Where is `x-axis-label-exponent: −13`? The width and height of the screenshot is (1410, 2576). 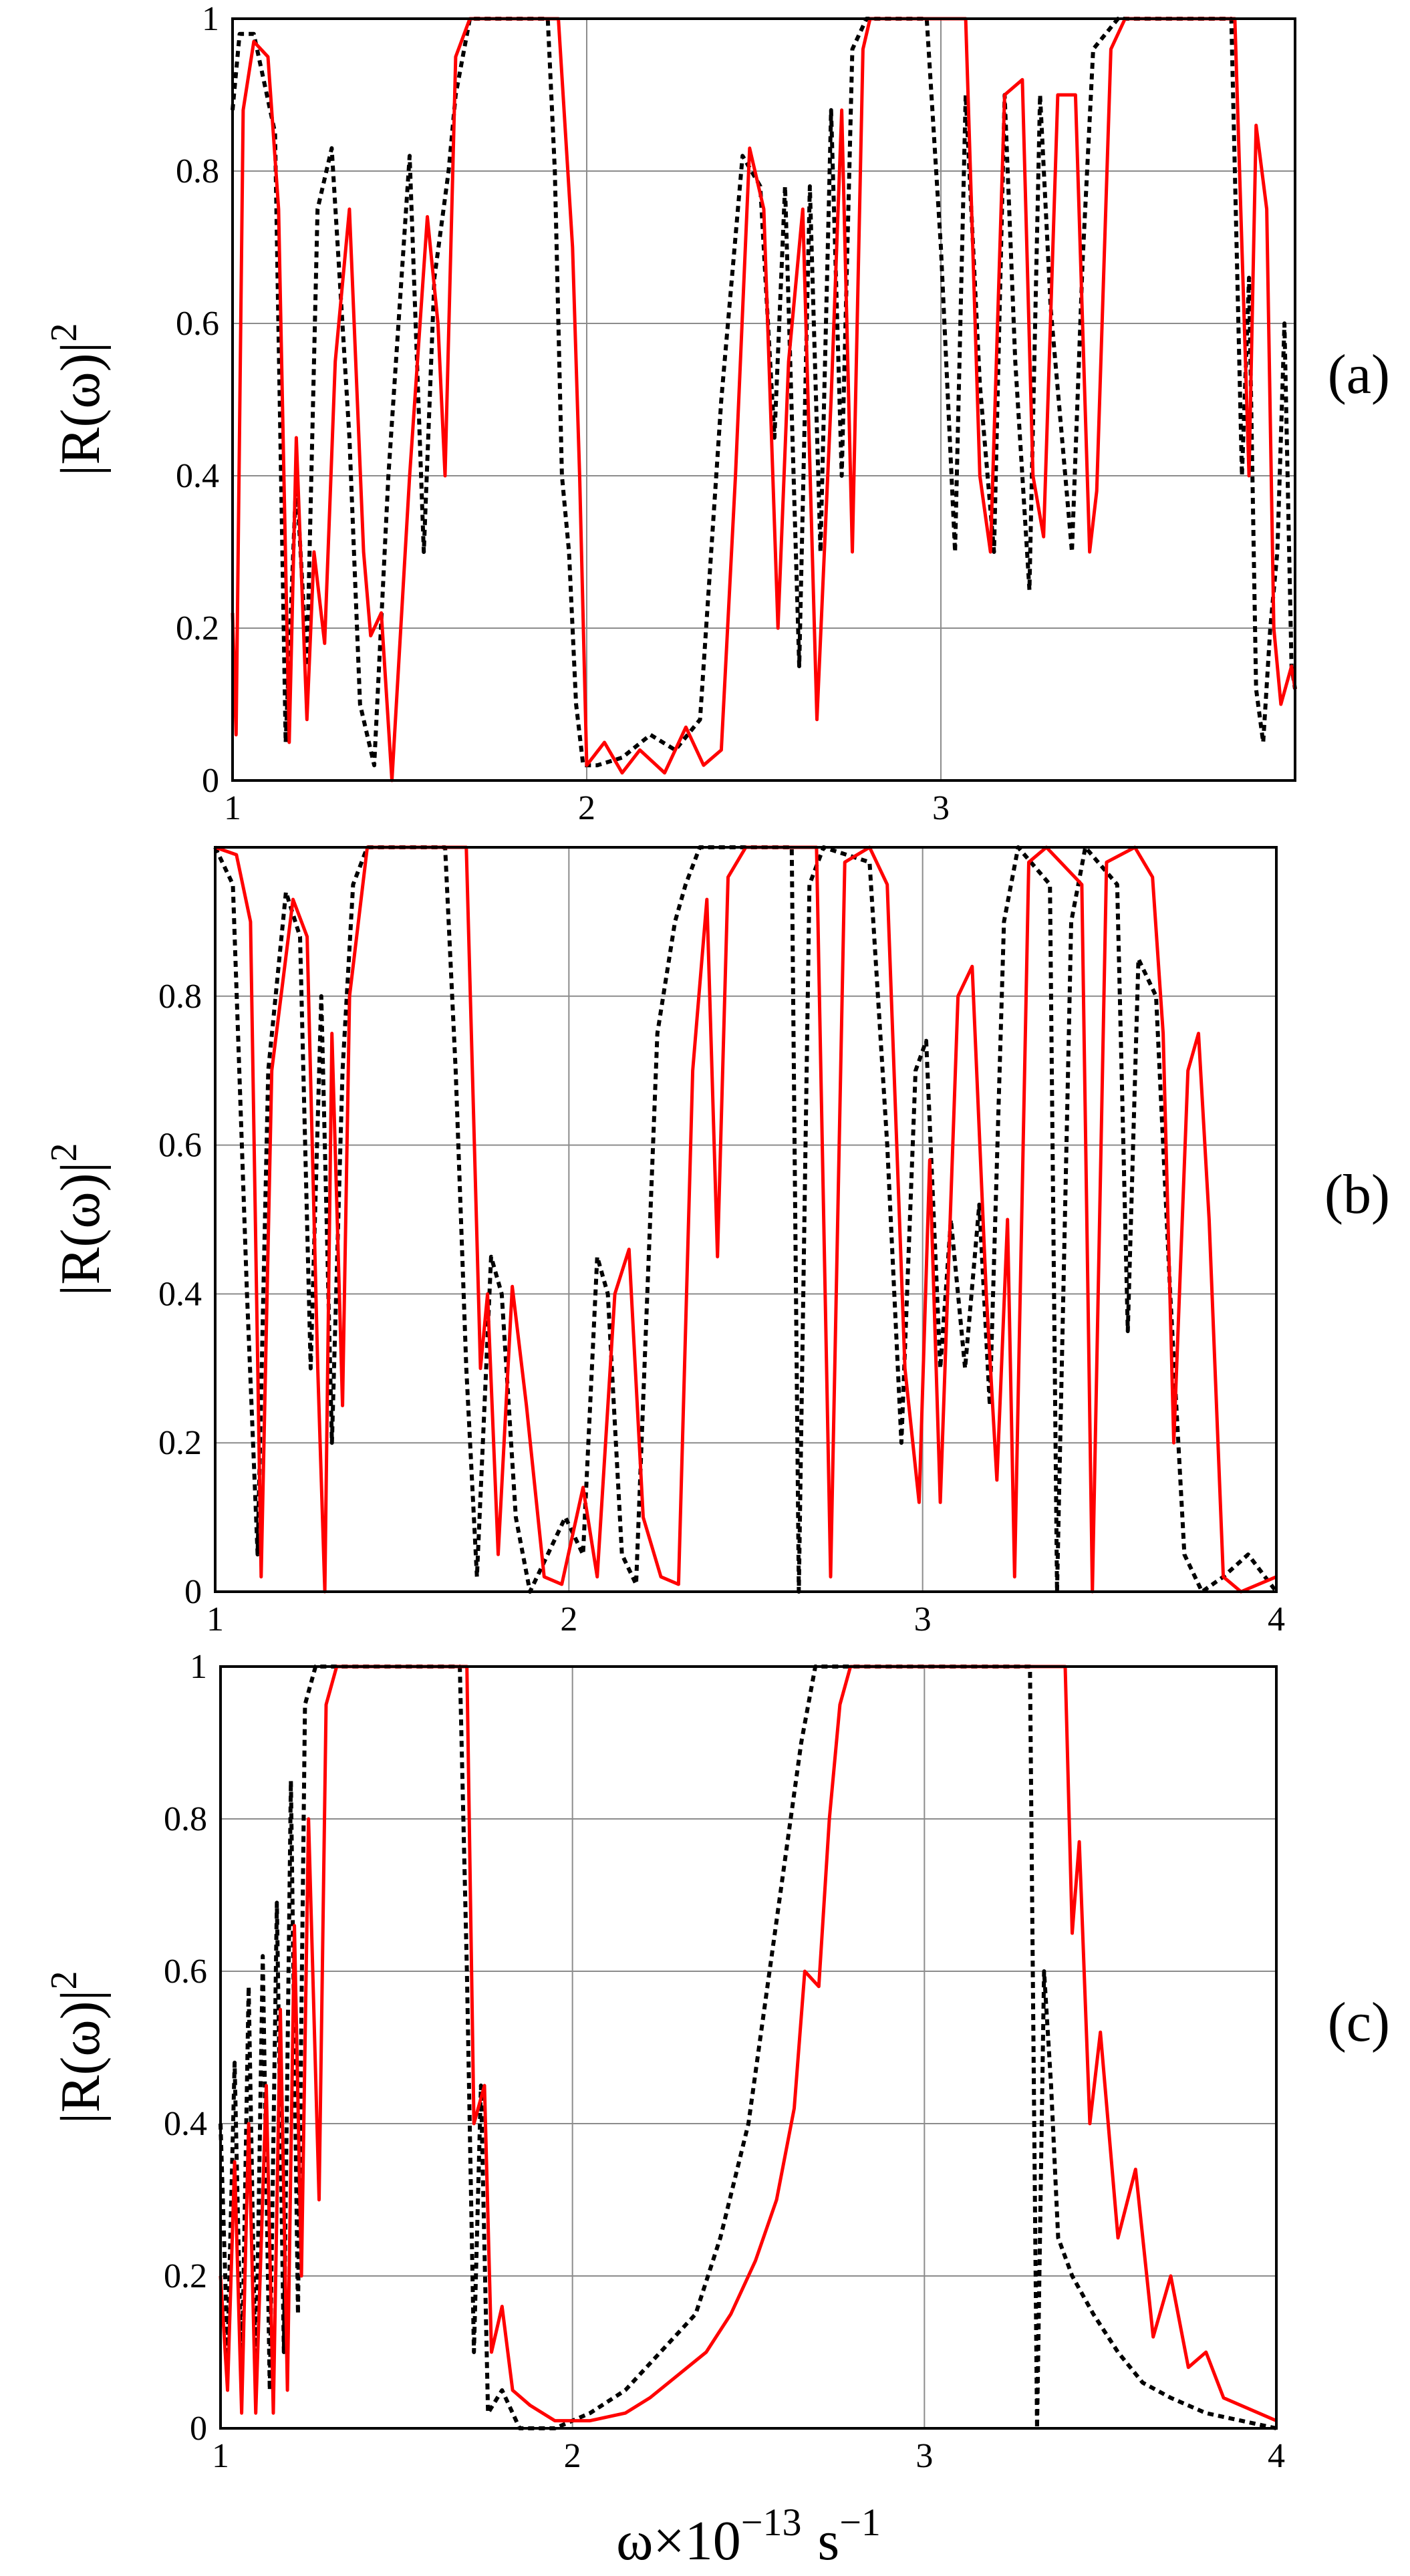
x-axis-label-exponent: −13 is located at coordinates (772, 2522).